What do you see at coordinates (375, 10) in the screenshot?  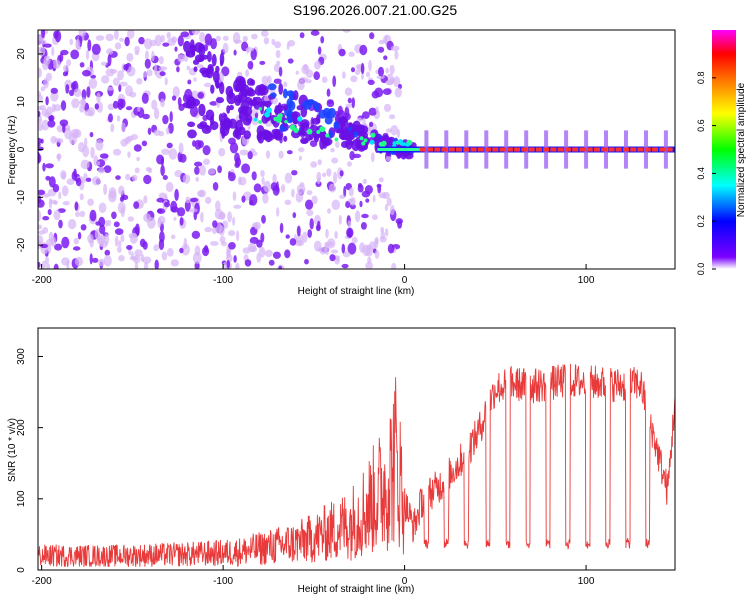 I see `figure-title: S196.2026.007.21.00.G25` at bounding box center [375, 10].